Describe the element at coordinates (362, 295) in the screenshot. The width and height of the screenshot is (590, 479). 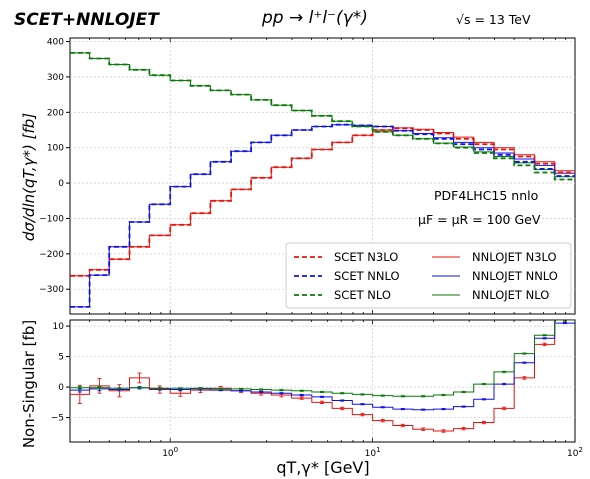
I see `legend-label: SCET NLO` at that location.